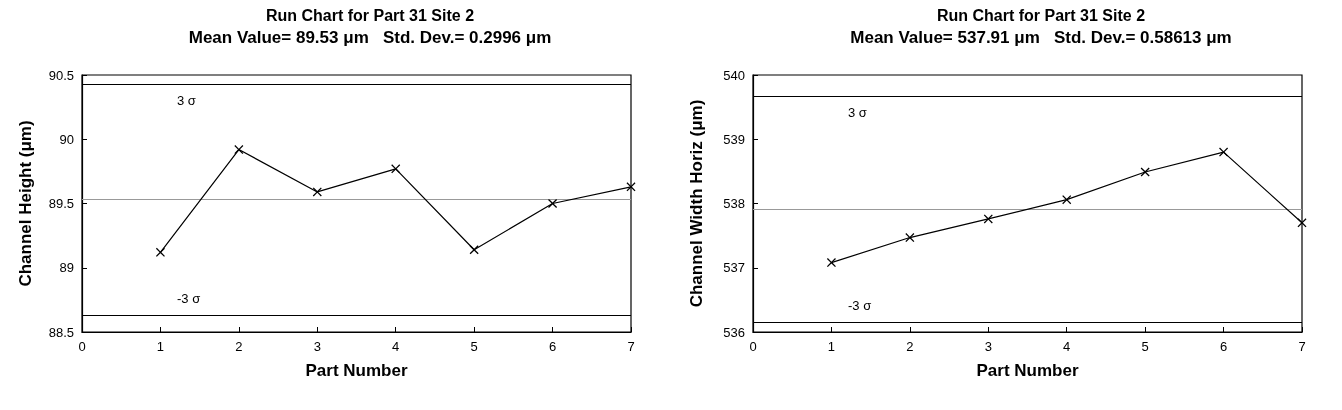  Describe the element at coordinates (66, 268) in the screenshot. I see `y-tick-label: 89` at that location.